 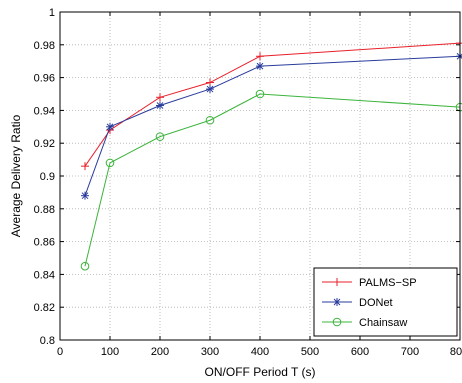 What do you see at coordinates (376, 303) in the screenshot?
I see `legend-label: DONet` at bounding box center [376, 303].